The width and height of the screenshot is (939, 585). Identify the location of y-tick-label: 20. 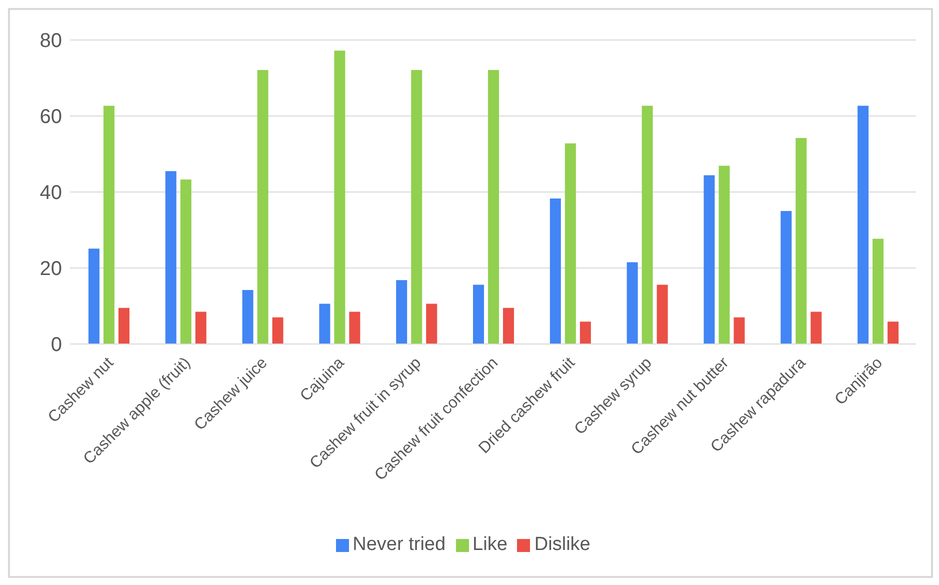
(51, 269).